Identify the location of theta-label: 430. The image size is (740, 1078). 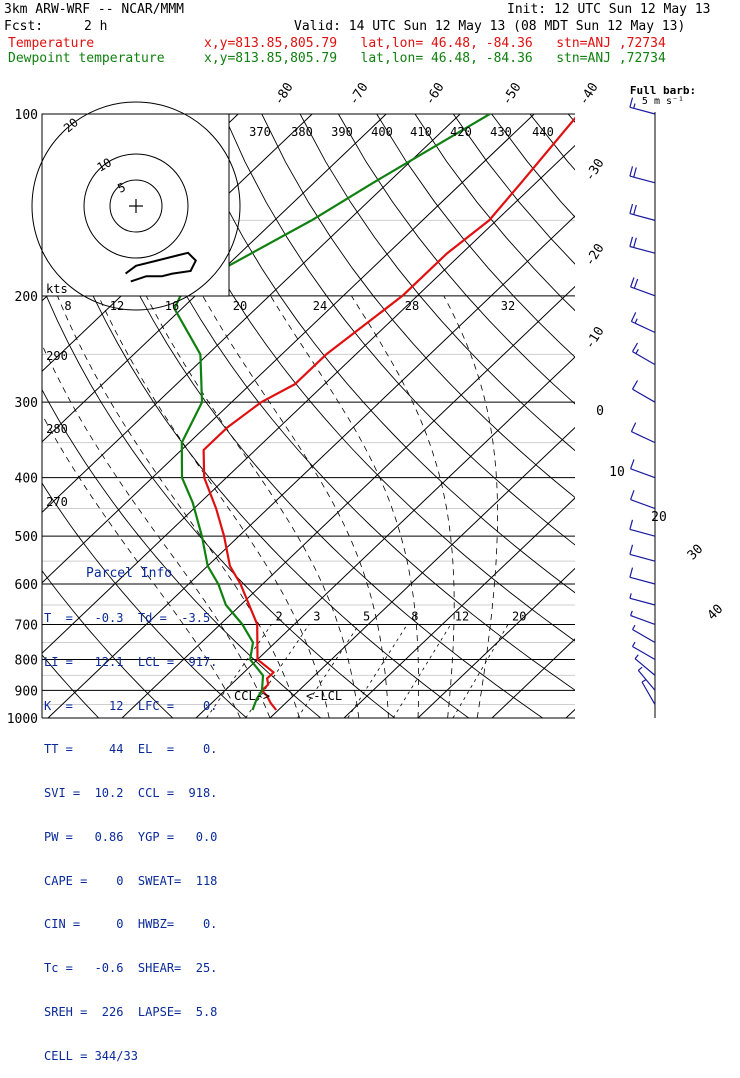
(501, 132).